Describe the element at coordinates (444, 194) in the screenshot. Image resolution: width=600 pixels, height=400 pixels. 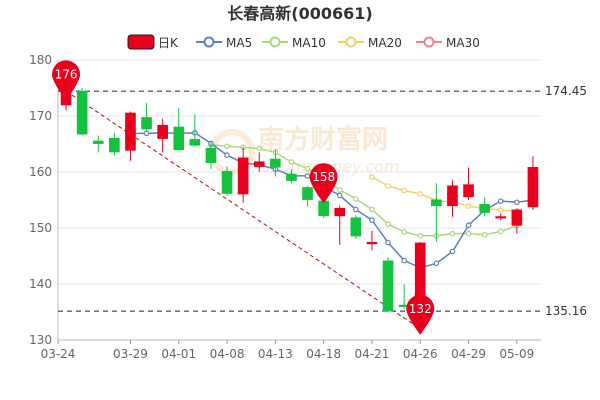
I see `ma20-line` at that location.